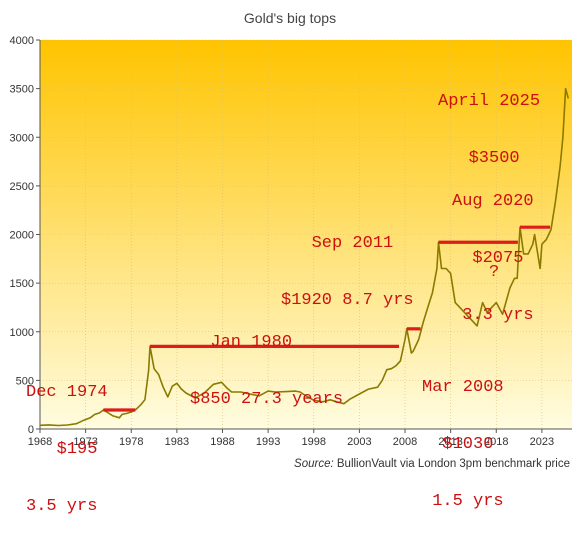 Image resolution: width=580 pixels, height=535 pixels. Describe the element at coordinates (290, 18) in the screenshot. I see `chart-title: Gold's big tops` at that location.